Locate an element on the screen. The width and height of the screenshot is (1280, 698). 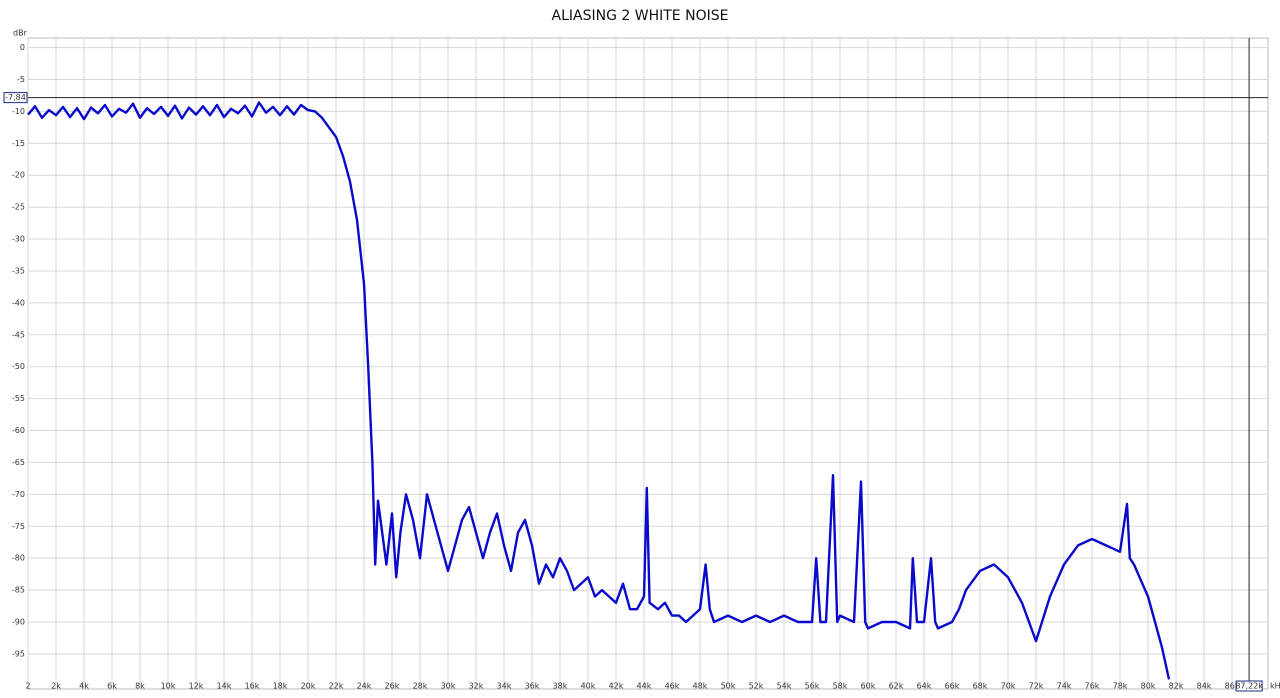
x-tick-label: 70k is located at coordinates (1008, 686).